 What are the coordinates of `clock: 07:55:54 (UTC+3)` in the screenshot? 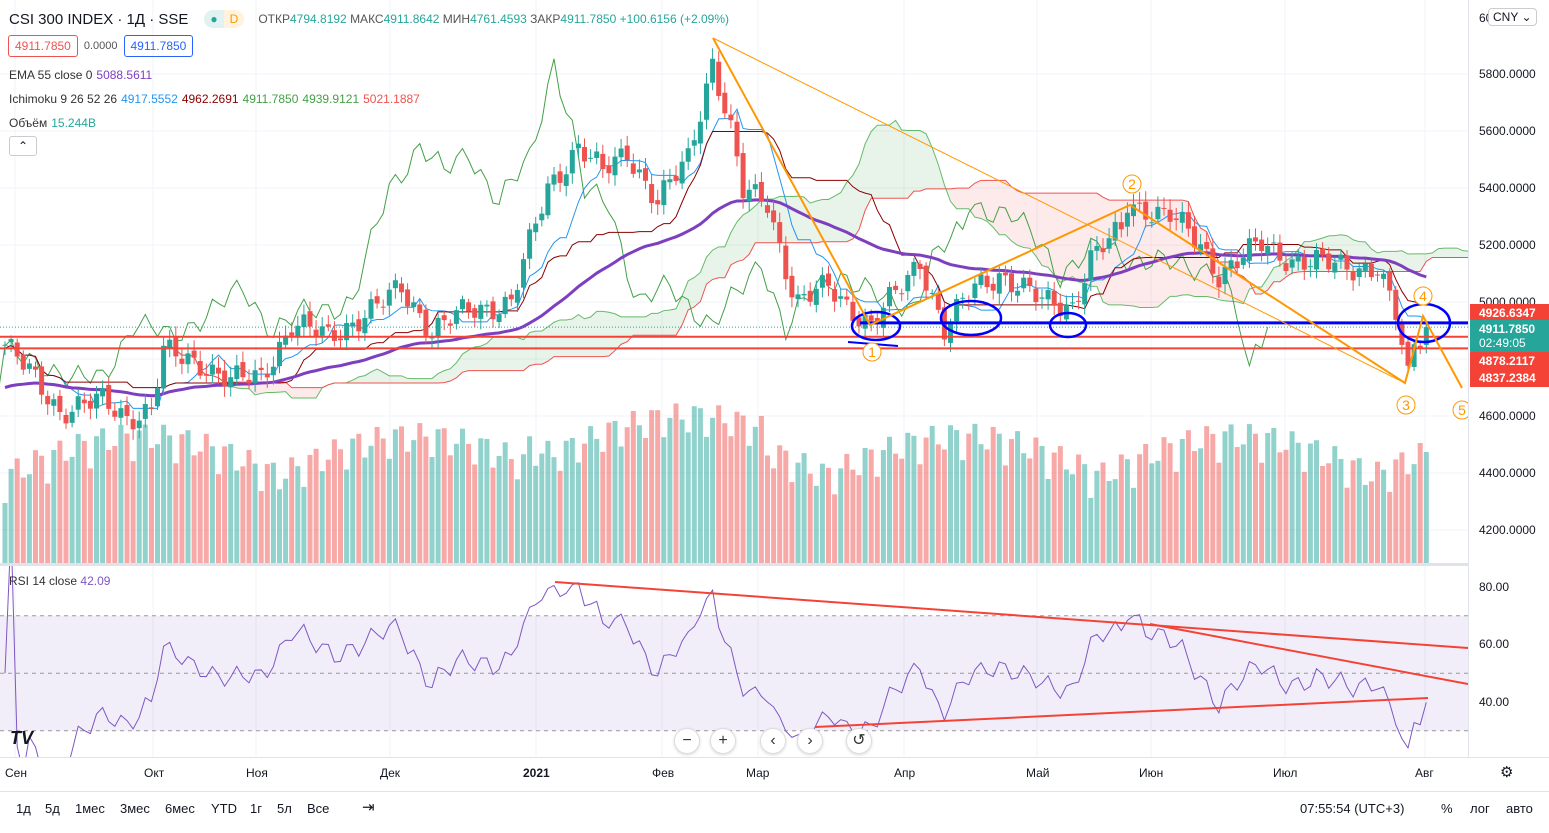 It's located at (1352, 808).